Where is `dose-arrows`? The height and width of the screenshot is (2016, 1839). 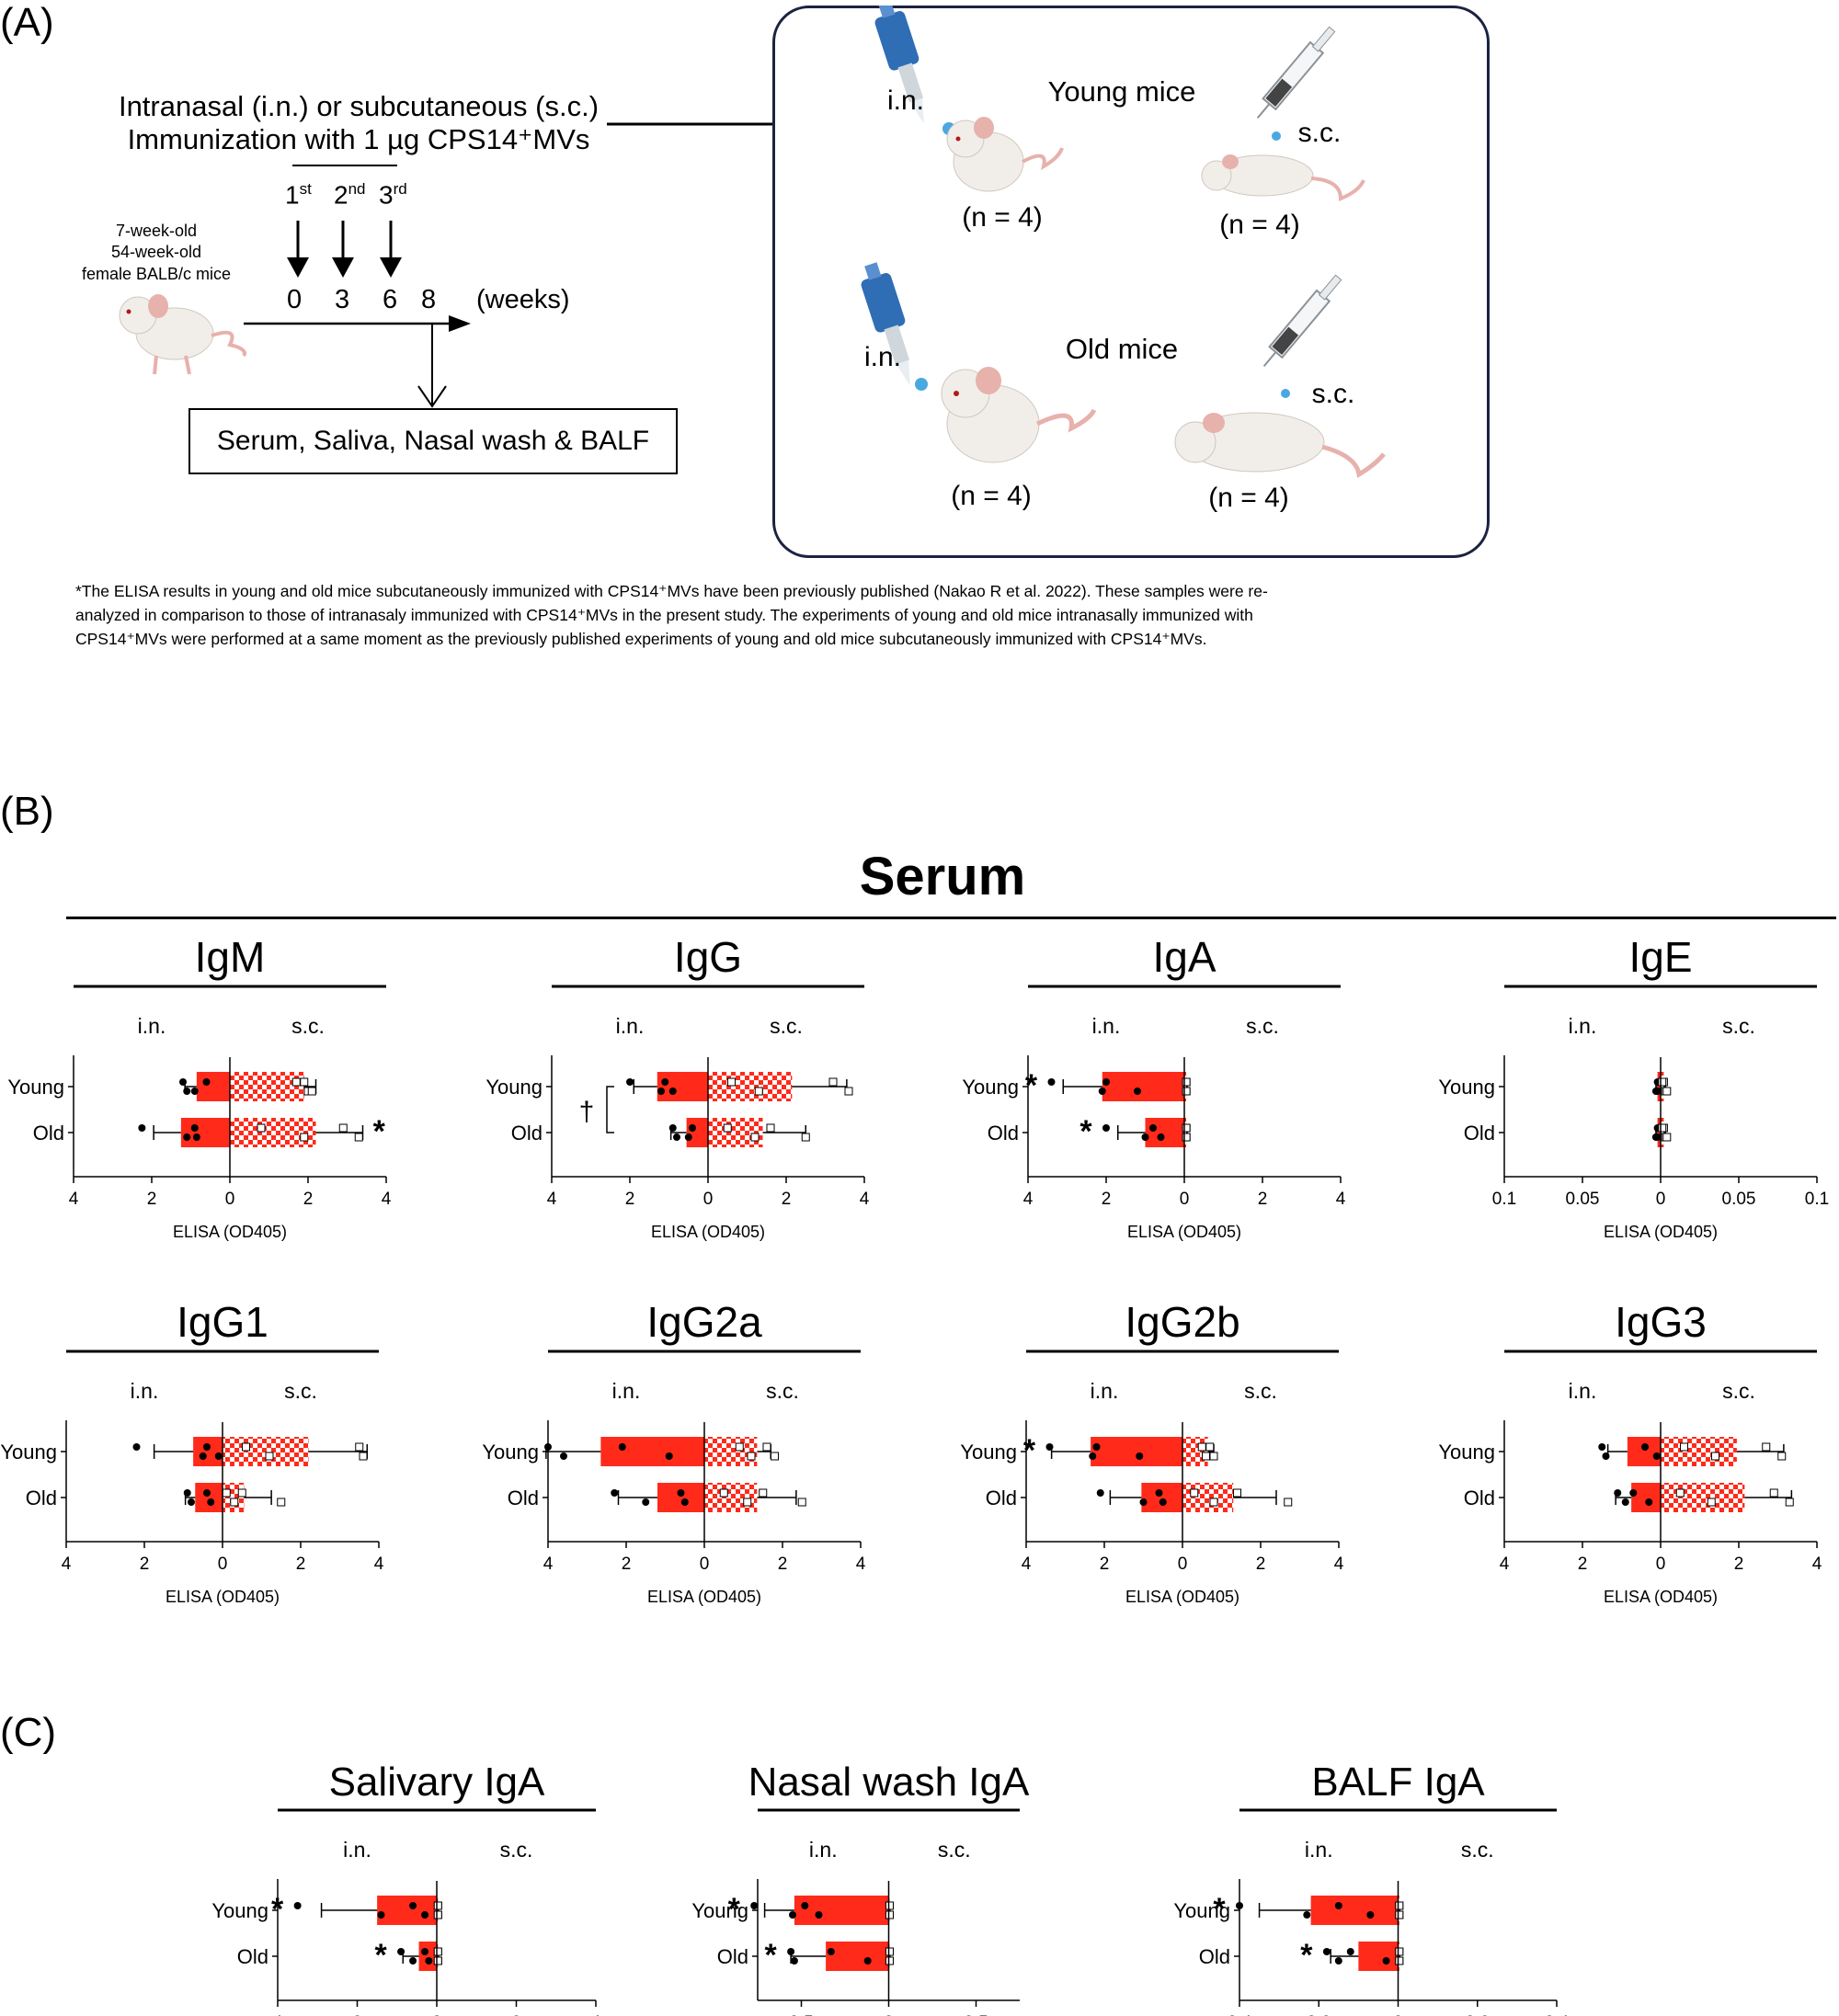
dose-arrows is located at coordinates (344, 249).